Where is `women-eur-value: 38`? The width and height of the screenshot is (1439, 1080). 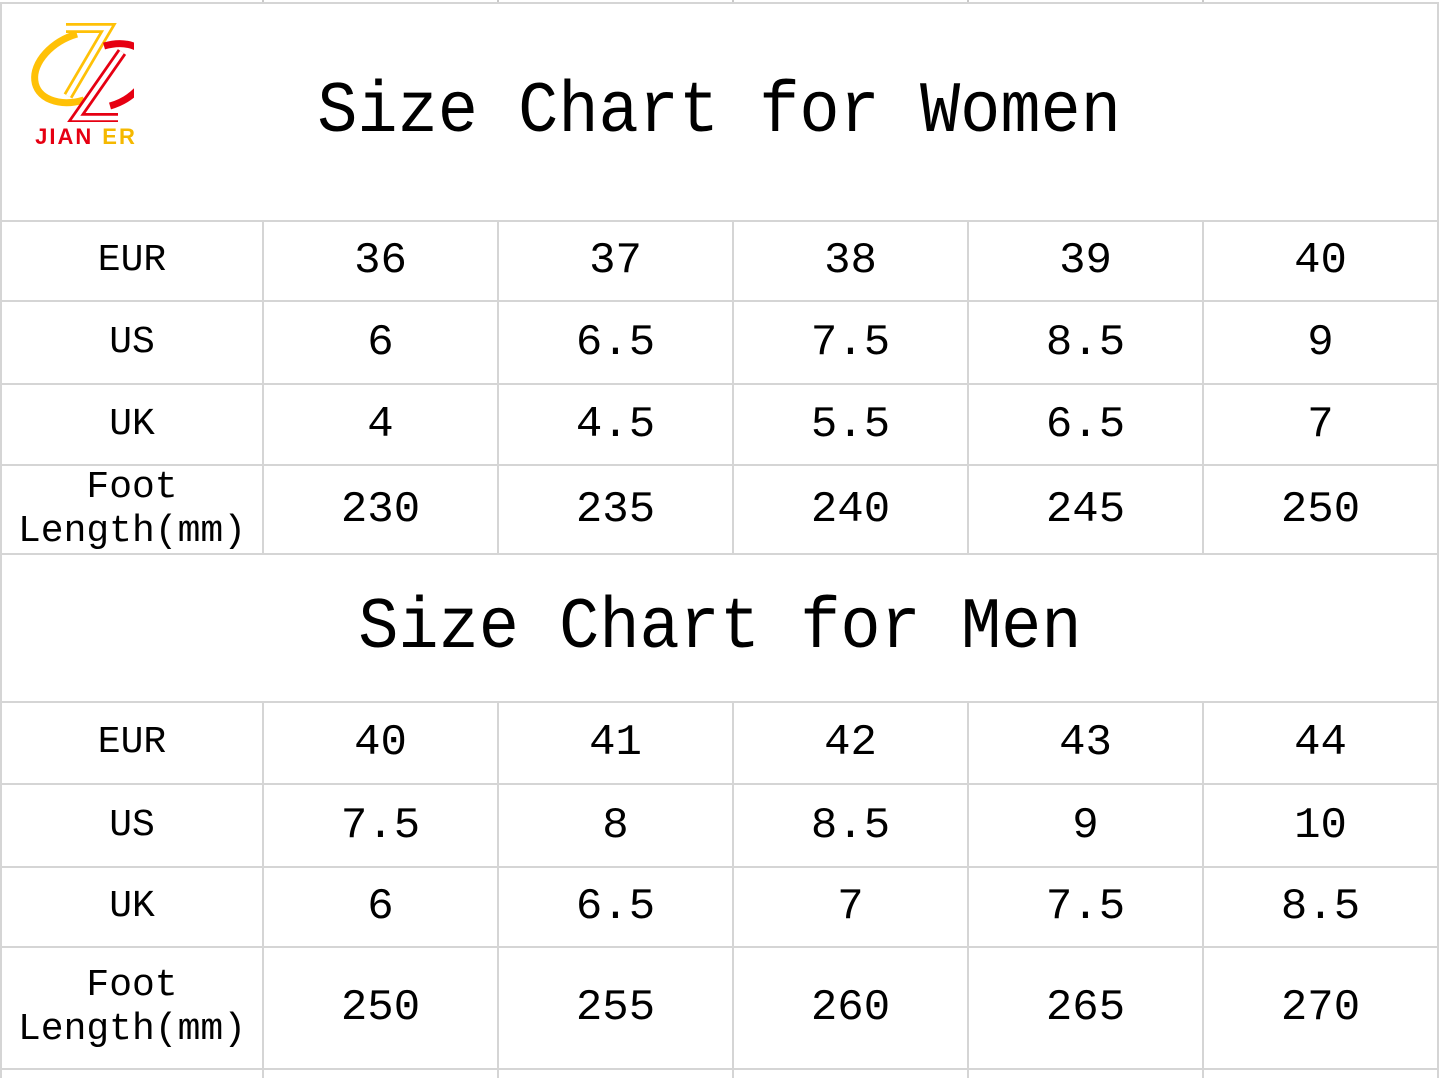 women-eur-value: 38 is located at coordinates (851, 262).